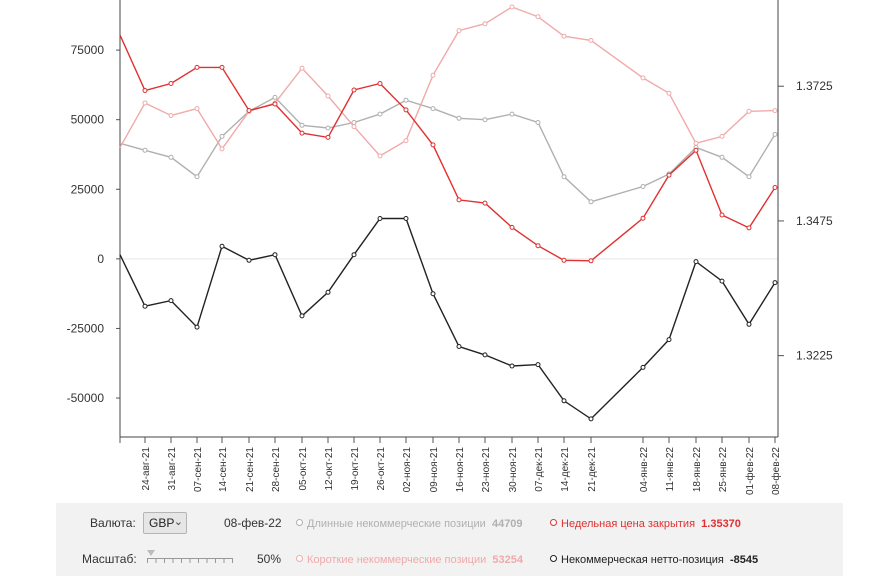 The height and width of the screenshot is (576, 888). Describe the element at coordinates (513, 470) in the screenshot. I see `x-tick-label: 30-ноя-21` at that location.